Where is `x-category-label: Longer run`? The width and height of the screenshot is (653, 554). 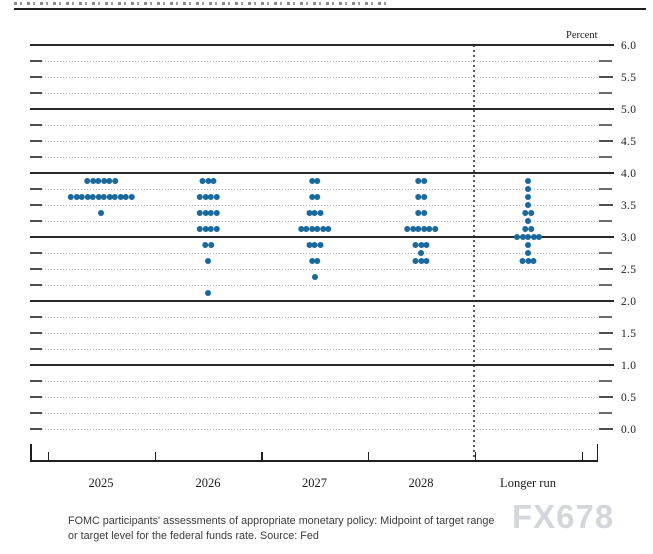 x-category-label: Longer run is located at coordinates (528, 483).